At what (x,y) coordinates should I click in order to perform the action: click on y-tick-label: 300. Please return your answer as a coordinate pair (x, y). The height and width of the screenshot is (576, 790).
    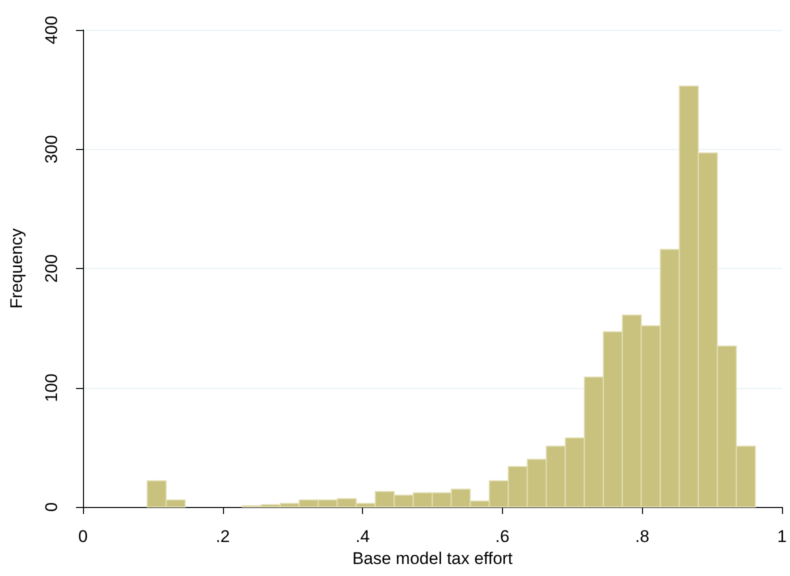
    Looking at the image, I should click on (51, 149).